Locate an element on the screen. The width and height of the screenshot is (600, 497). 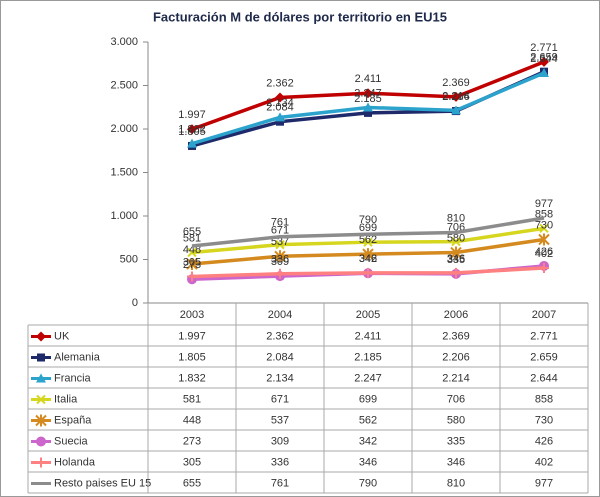
data-label: 562 is located at coordinates (368, 240).